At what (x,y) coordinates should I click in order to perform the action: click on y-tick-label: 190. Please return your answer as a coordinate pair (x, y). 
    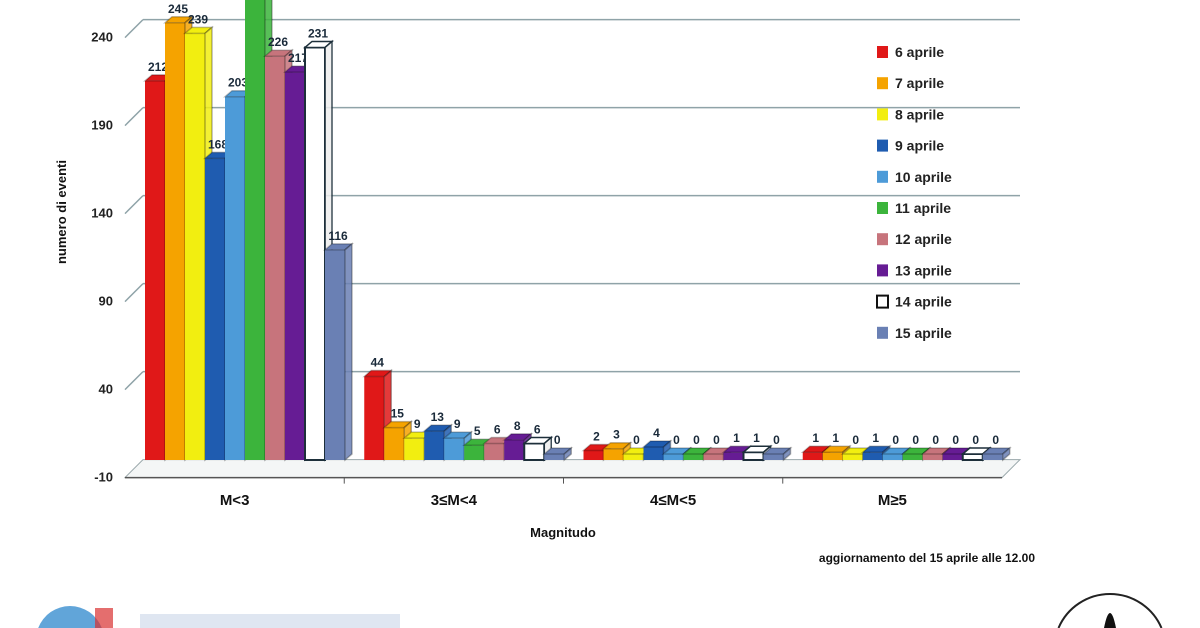
    Looking at the image, I should click on (102, 125).